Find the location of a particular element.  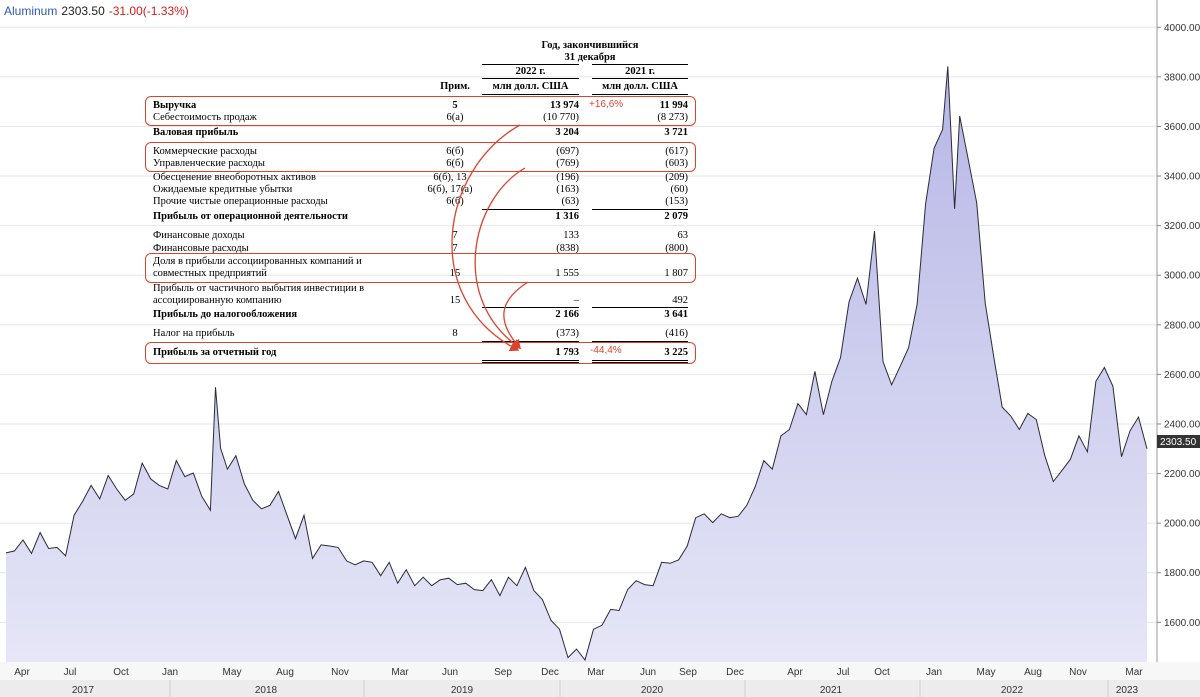

row-value-2022: 1 316 is located at coordinates (567, 216).